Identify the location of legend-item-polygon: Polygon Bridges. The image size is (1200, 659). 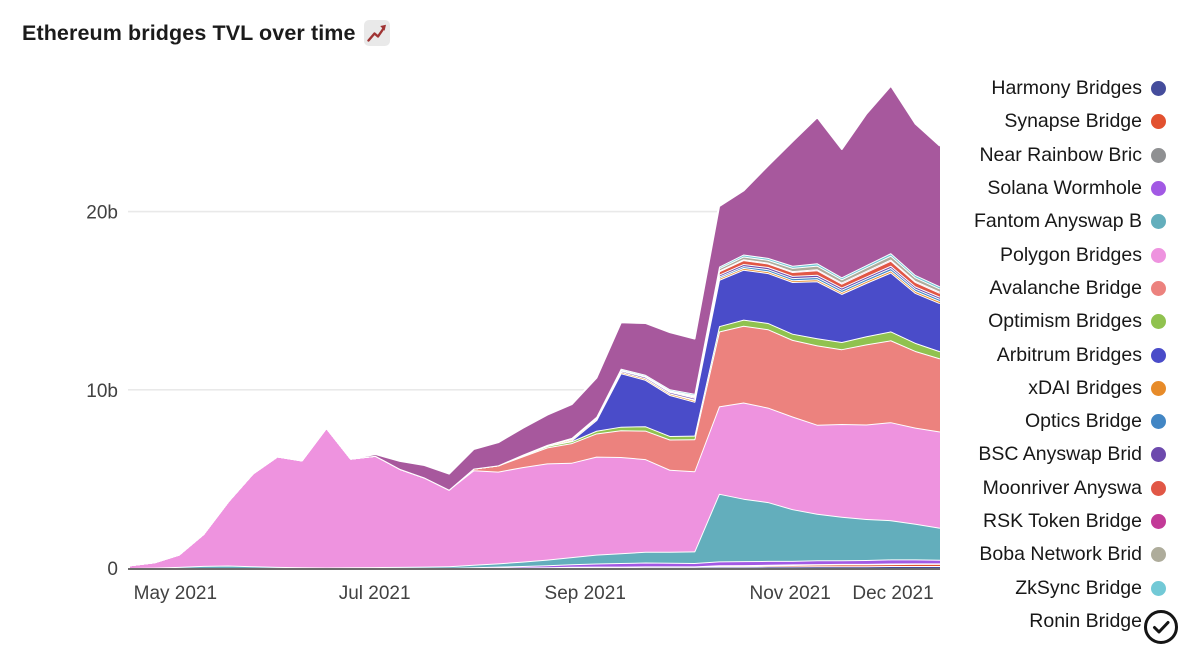
(1083, 254).